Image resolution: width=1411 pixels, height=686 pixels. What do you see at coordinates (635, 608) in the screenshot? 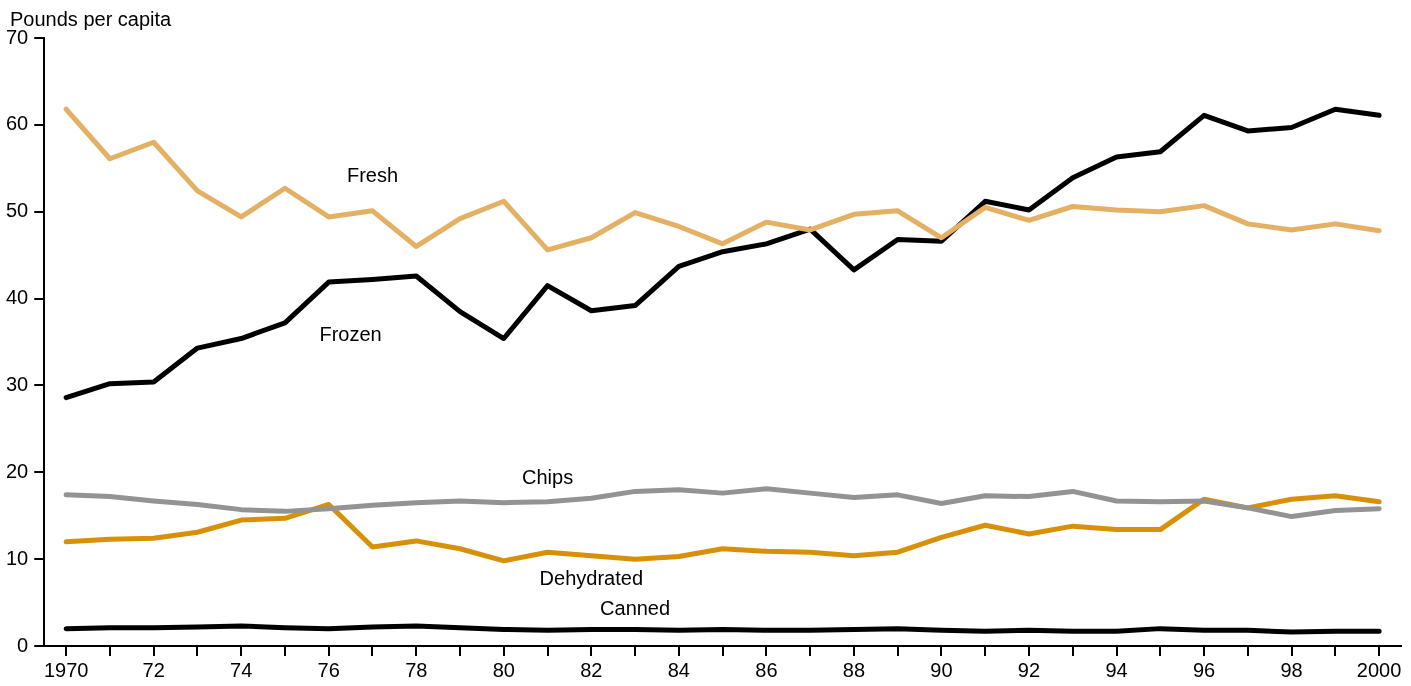
I see `series-label: Canned` at bounding box center [635, 608].